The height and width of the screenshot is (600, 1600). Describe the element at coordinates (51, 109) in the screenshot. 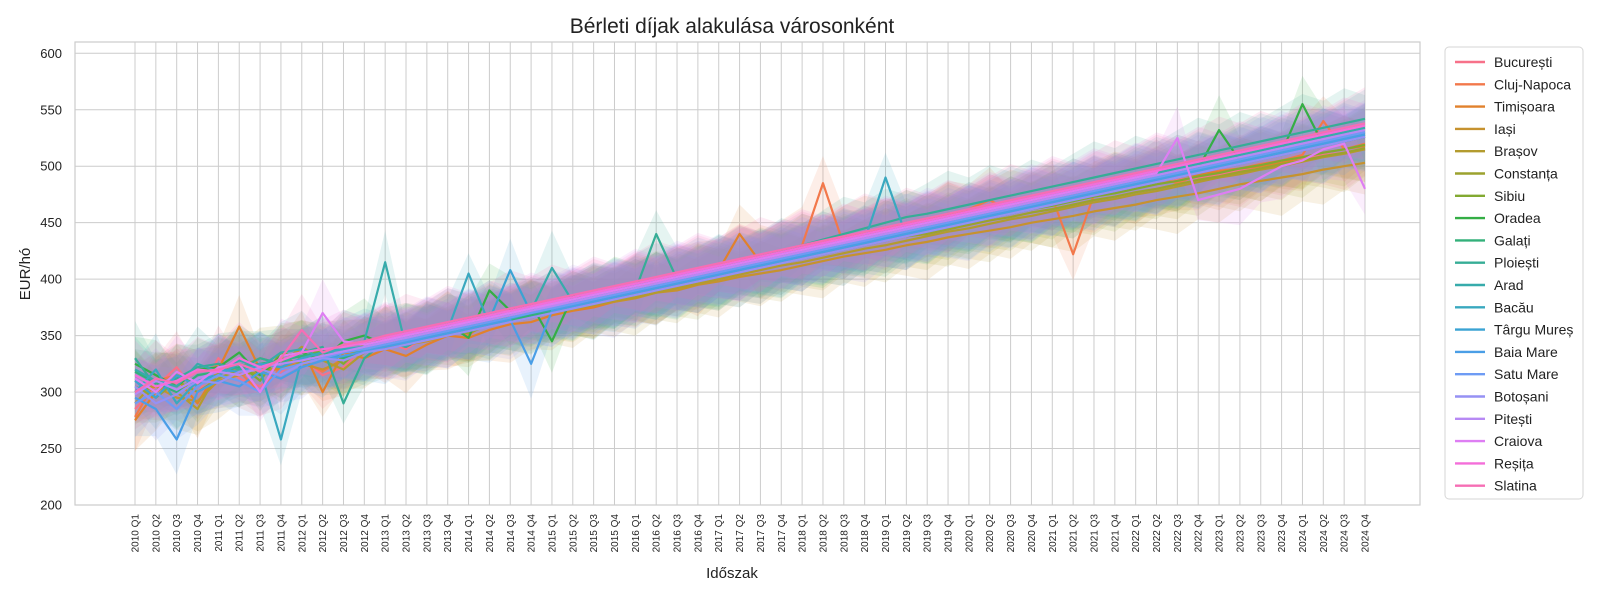

I see `y-tick-label: 550` at that location.